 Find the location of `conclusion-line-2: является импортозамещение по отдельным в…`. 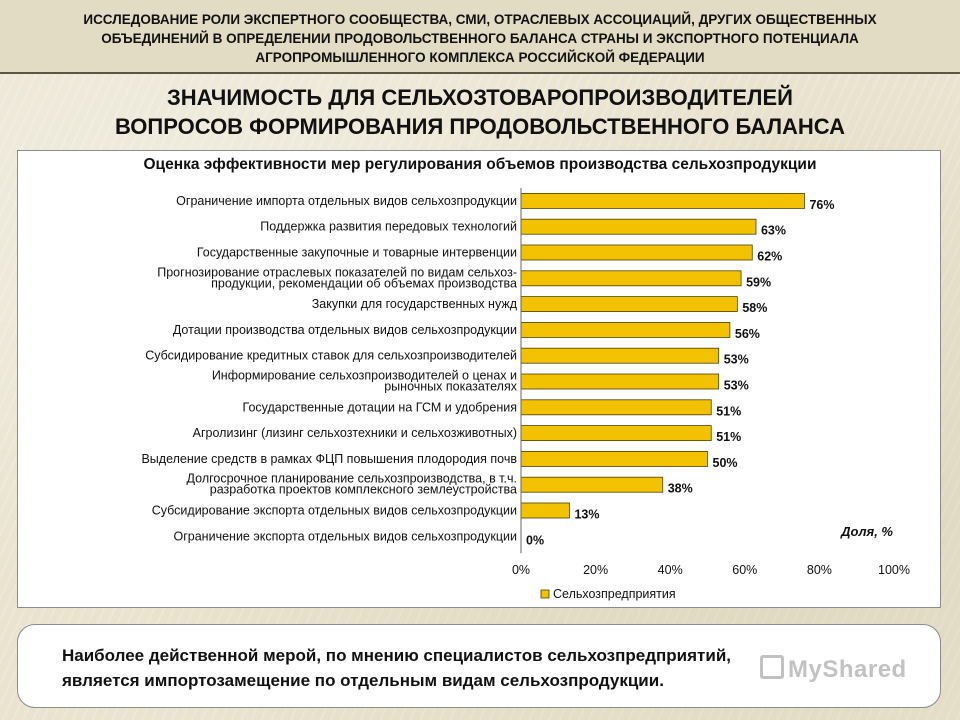

conclusion-line-2: является импортозамещение по отдельным в… is located at coordinates (363, 680).